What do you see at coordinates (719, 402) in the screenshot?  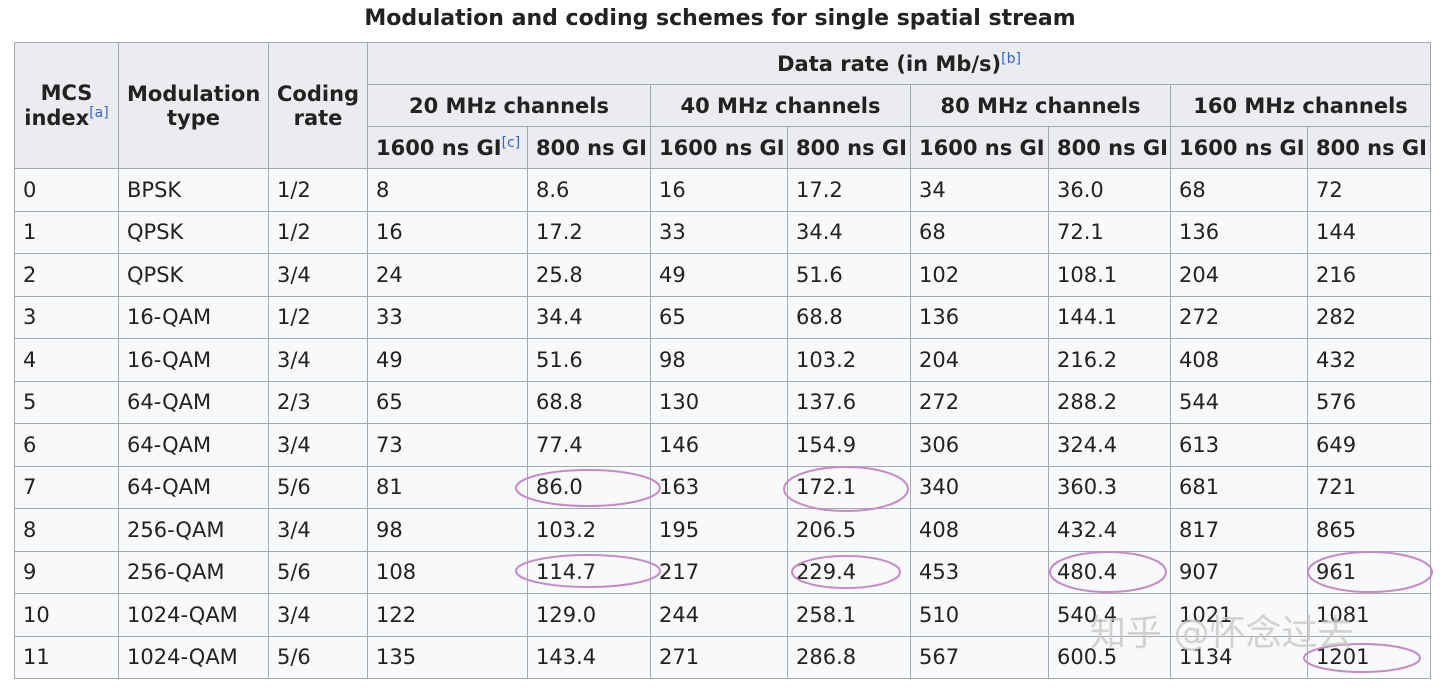 I see `table-cell: 130` at bounding box center [719, 402].